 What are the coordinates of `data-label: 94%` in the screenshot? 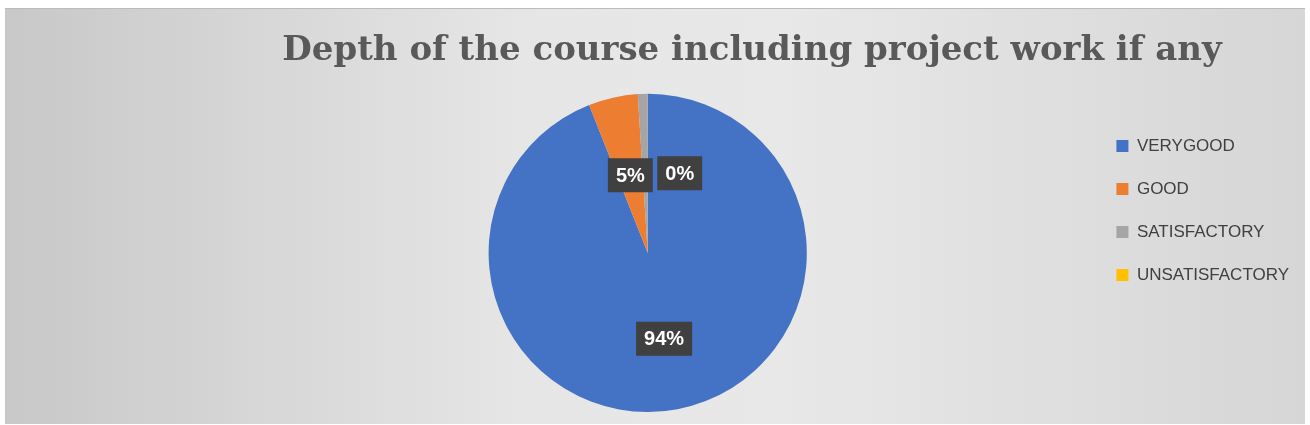 It's located at (664, 338).